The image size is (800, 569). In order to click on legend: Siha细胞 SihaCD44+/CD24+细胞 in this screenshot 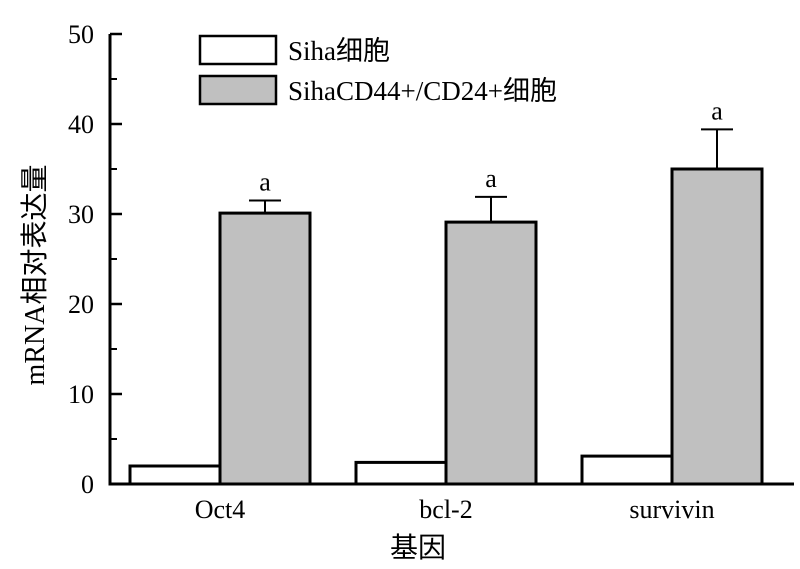, I will do `click(377, 70)`.